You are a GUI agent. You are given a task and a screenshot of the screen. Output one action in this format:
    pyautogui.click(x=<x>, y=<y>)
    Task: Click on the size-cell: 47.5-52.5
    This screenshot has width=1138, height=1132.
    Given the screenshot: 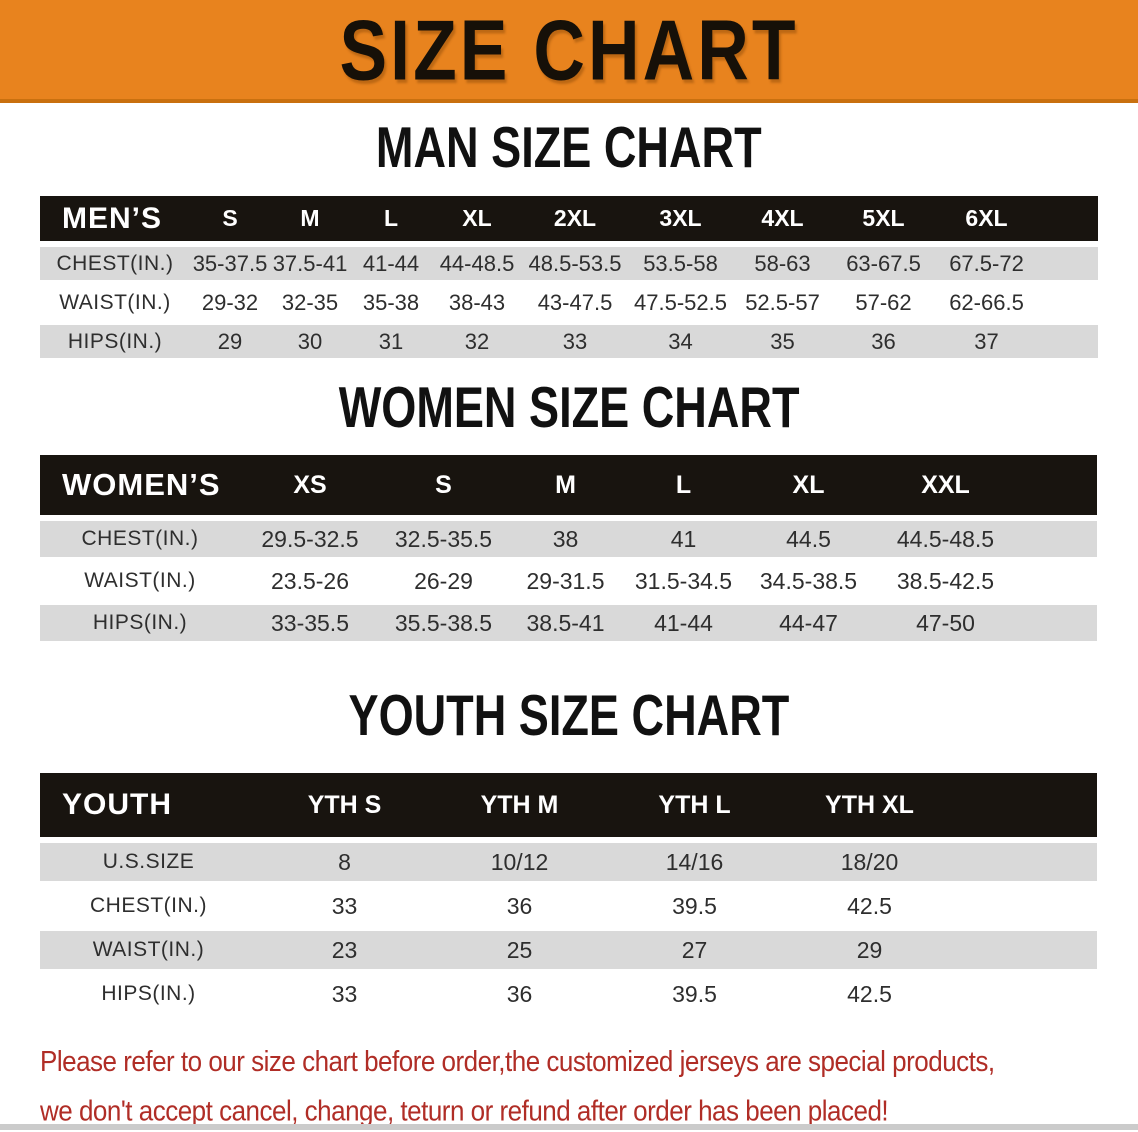 What is the action you would take?
    pyautogui.click(x=680, y=302)
    